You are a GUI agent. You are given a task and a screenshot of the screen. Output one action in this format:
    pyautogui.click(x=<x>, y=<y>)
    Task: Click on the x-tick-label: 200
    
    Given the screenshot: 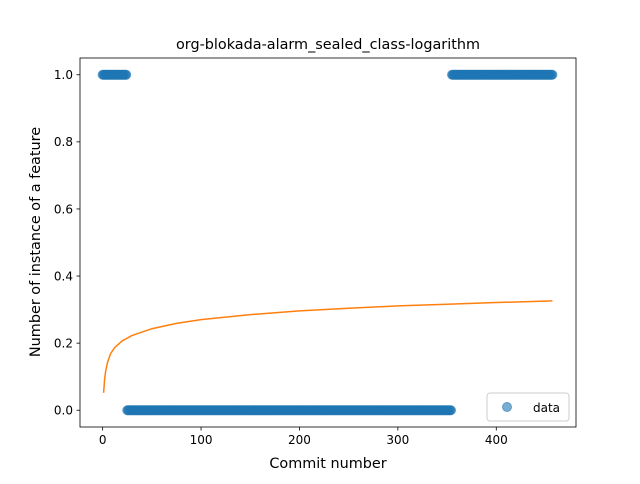 What is the action you would take?
    pyautogui.click(x=299, y=440)
    